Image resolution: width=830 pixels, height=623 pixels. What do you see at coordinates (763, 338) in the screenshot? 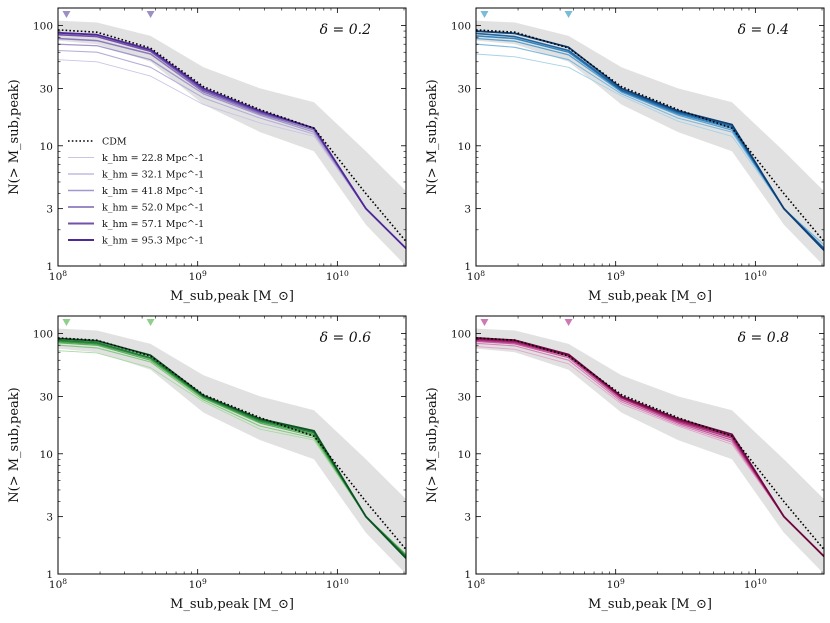
I see `delta-label: δ = 0.8` at bounding box center [763, 338].